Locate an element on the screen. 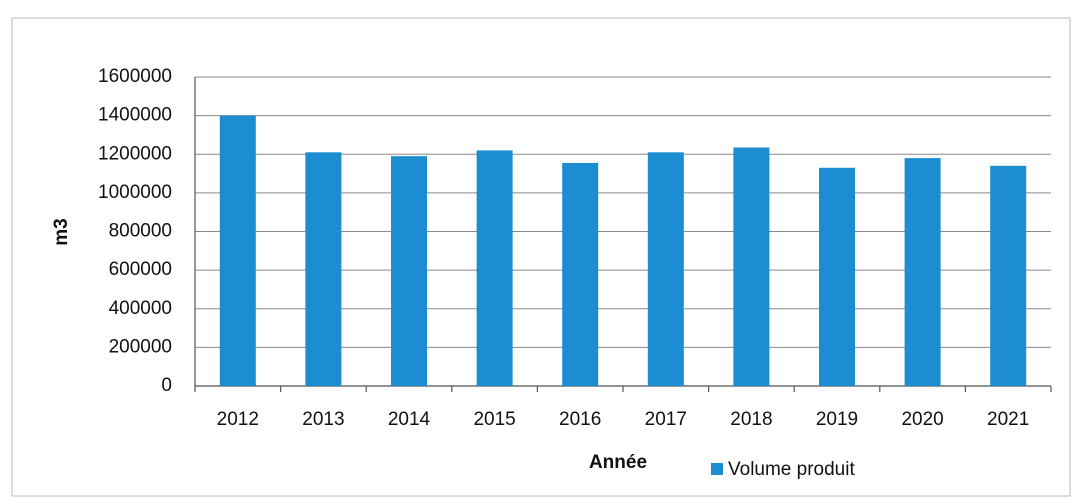  x-tick-label: 2020 is located at coordinates (922, 419).